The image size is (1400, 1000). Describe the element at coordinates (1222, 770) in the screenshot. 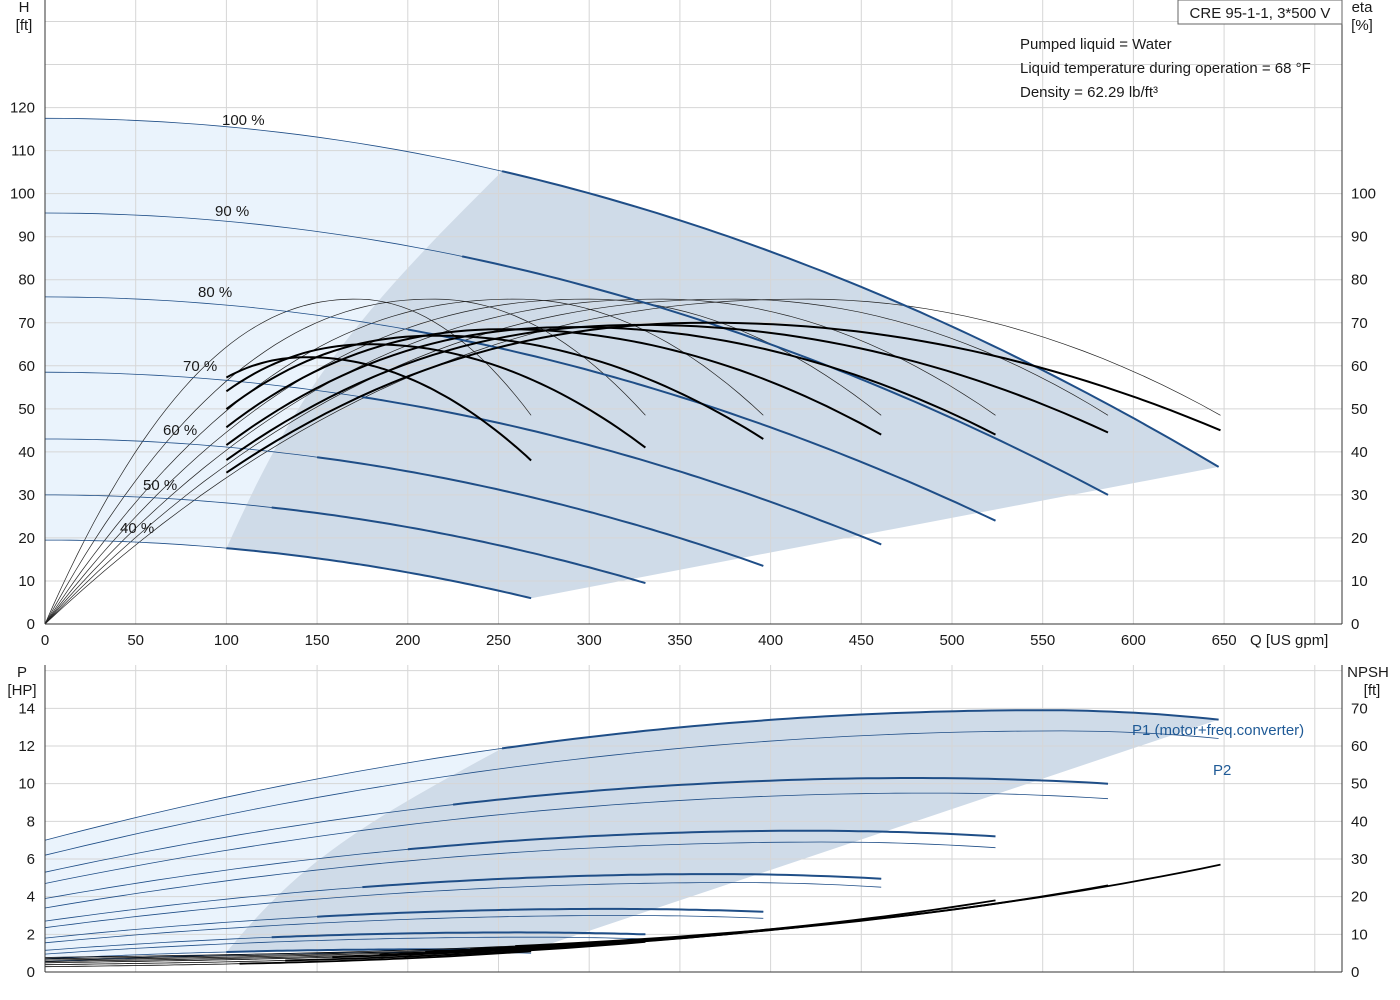

I see `p2-label: P2` at that location.